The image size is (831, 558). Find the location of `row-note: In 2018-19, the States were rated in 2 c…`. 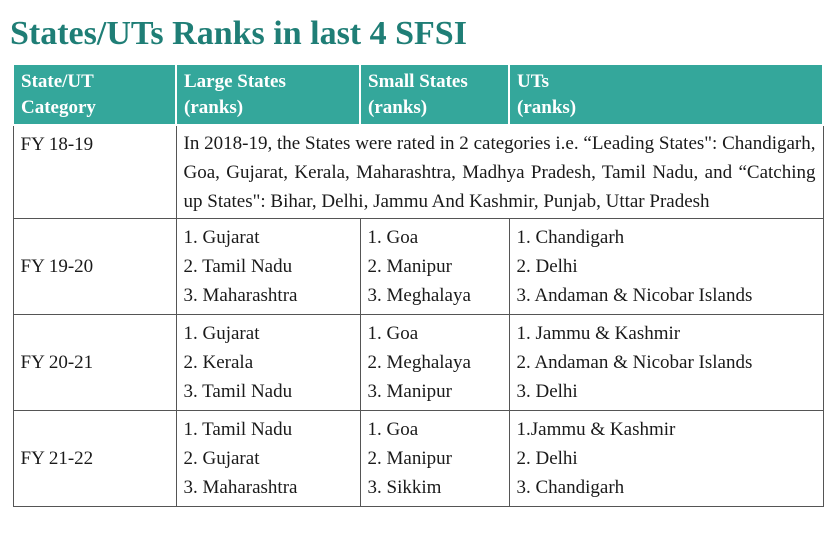

row-note: In 2018-19, the States were rated in 2 c… is located at coordinates (499, 171).